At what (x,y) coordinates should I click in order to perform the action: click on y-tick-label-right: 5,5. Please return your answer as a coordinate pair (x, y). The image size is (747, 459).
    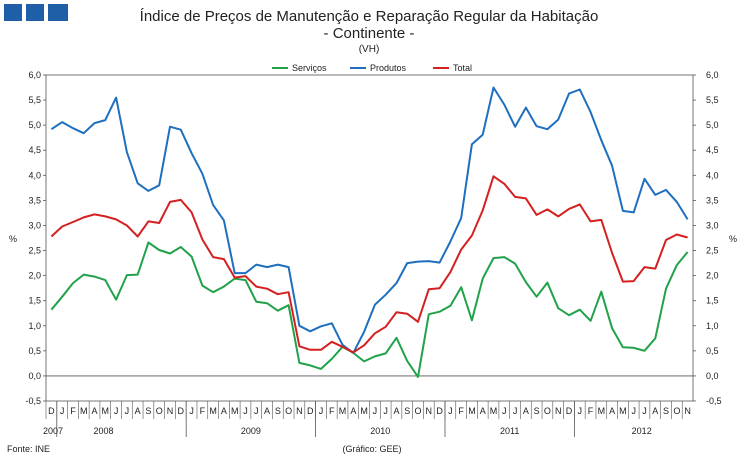
    Looking at the image, I should click on (712, 100).